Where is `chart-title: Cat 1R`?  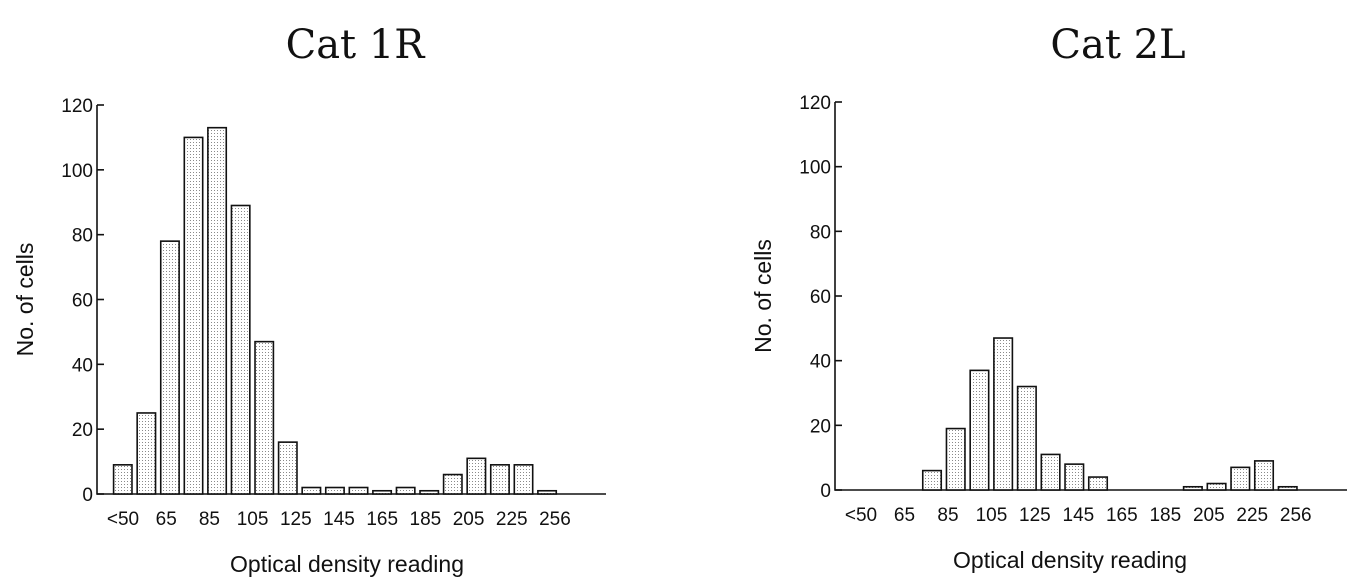
chart-title: Cat 1R is located at coordinates (356, 45).